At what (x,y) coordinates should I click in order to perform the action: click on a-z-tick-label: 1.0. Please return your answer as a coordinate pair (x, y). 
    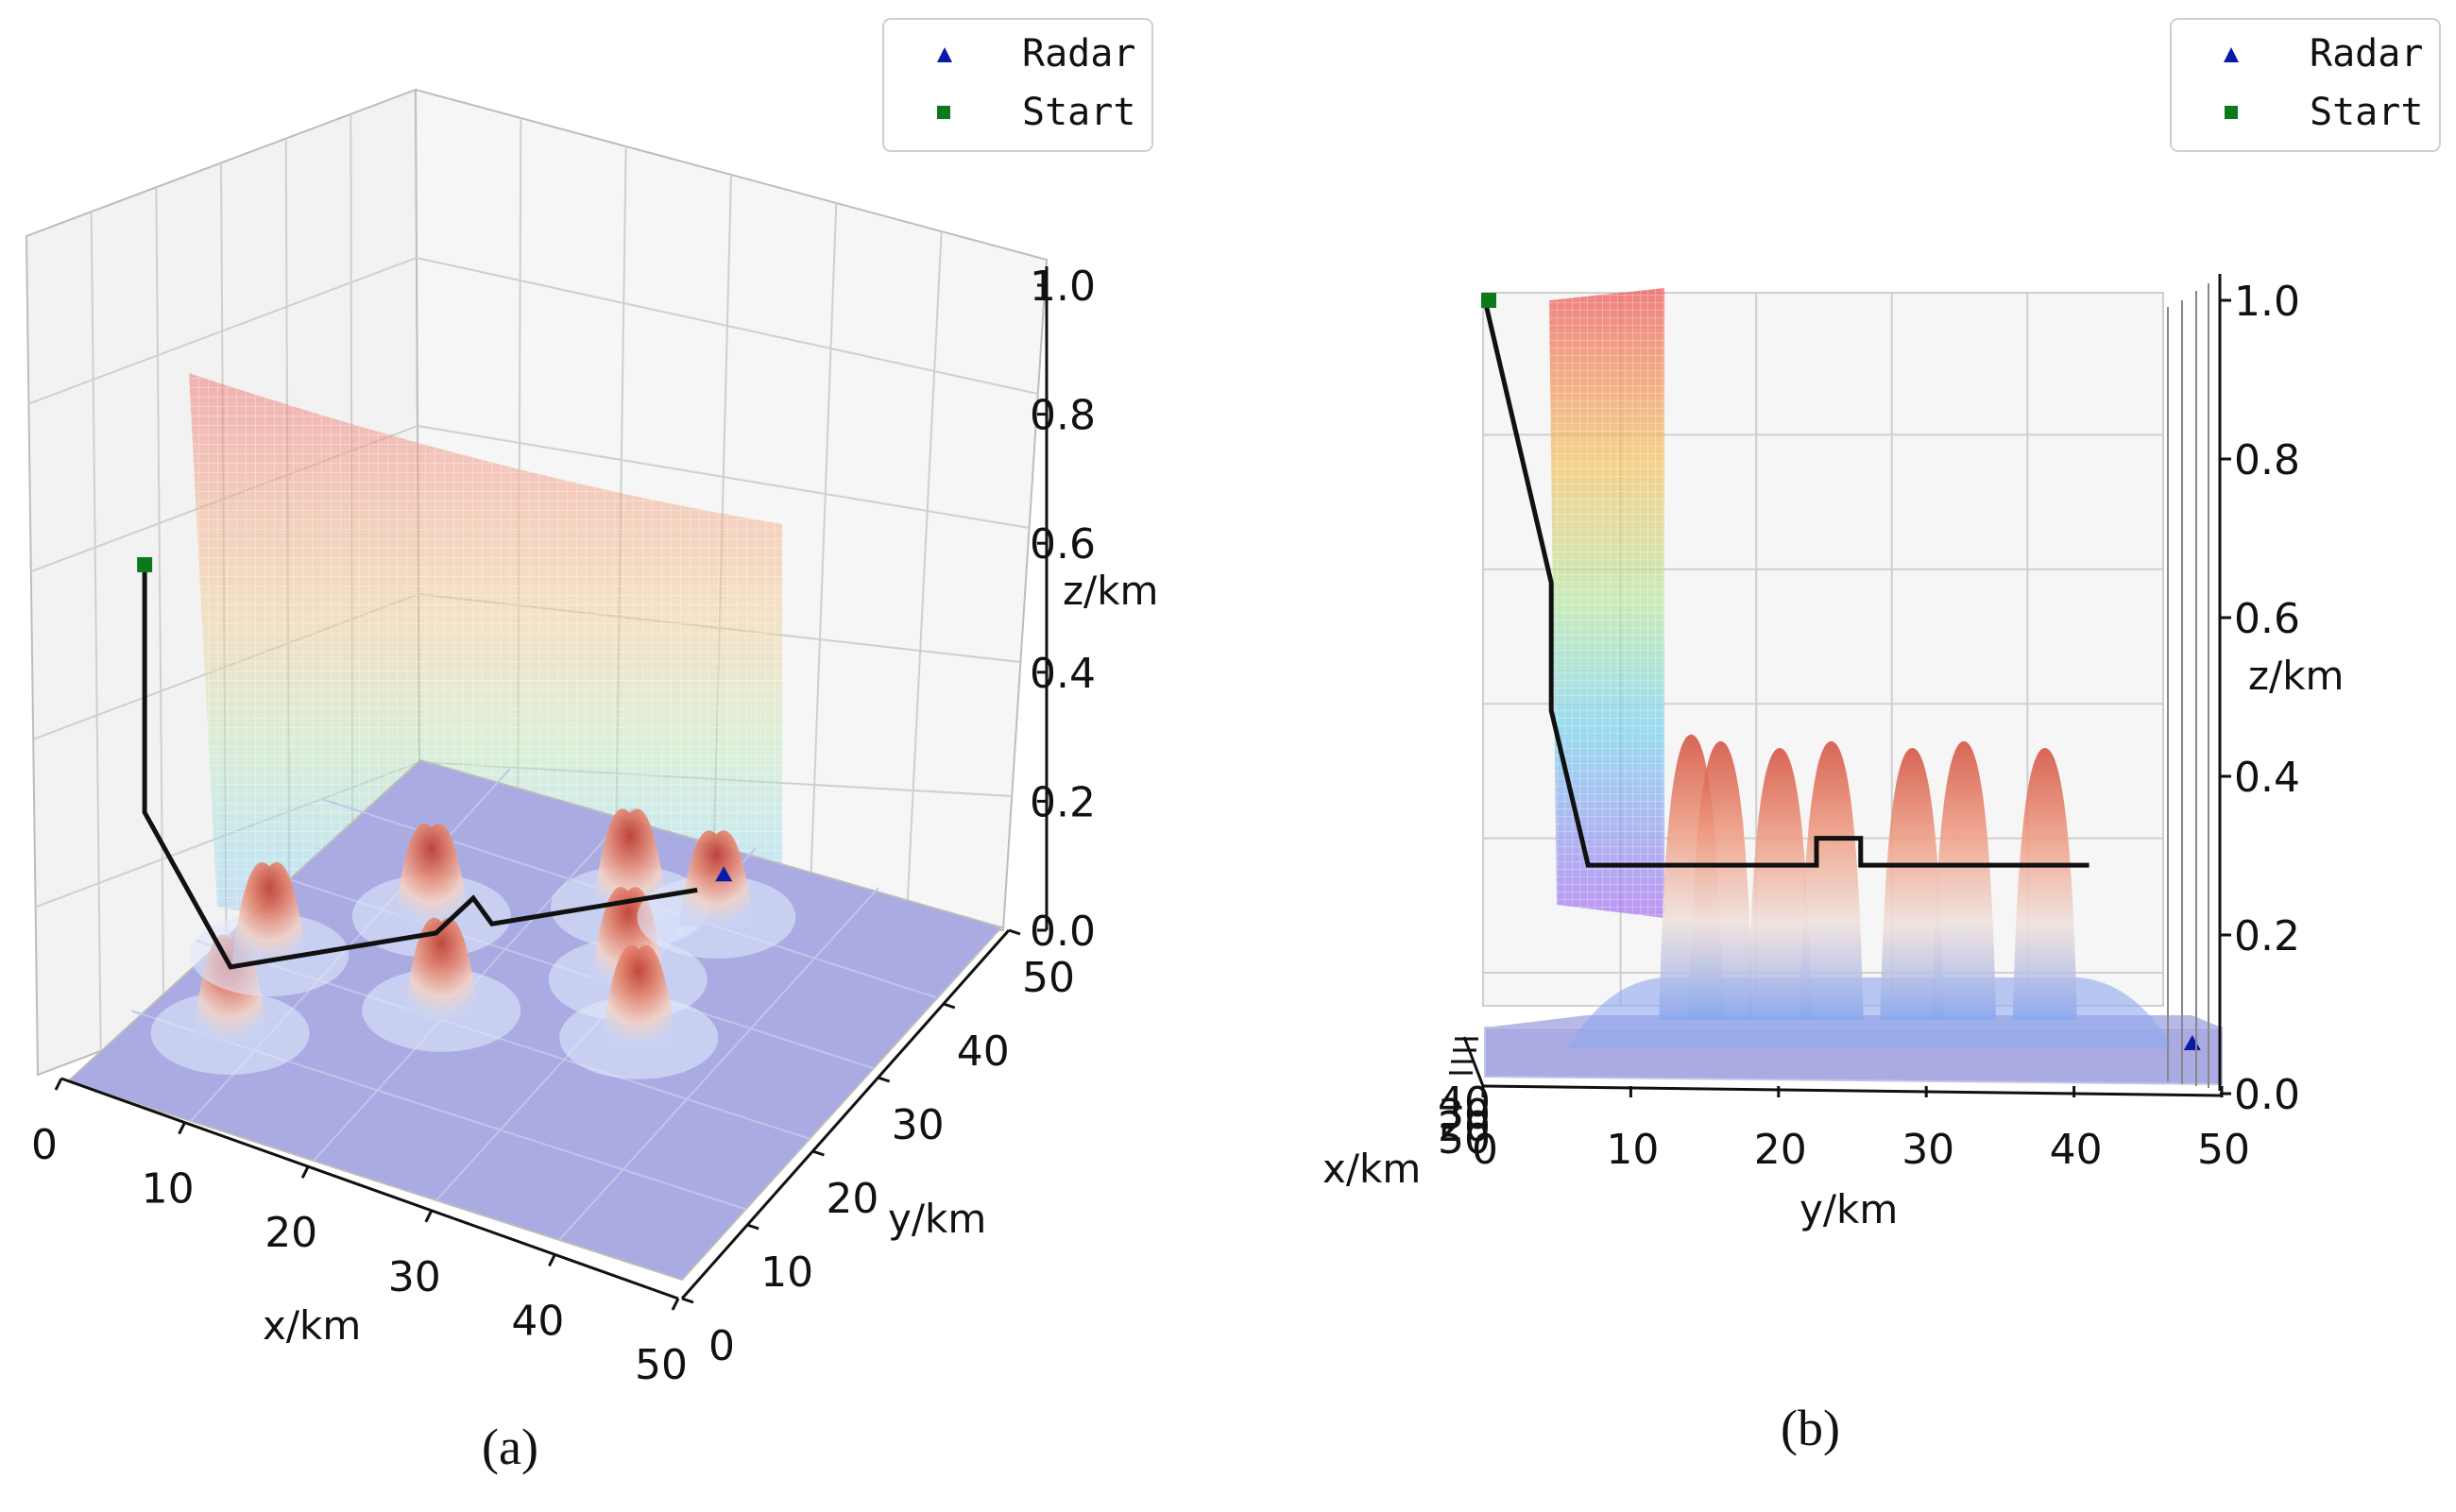
    Looking at the image, I should click on (1063, 287).